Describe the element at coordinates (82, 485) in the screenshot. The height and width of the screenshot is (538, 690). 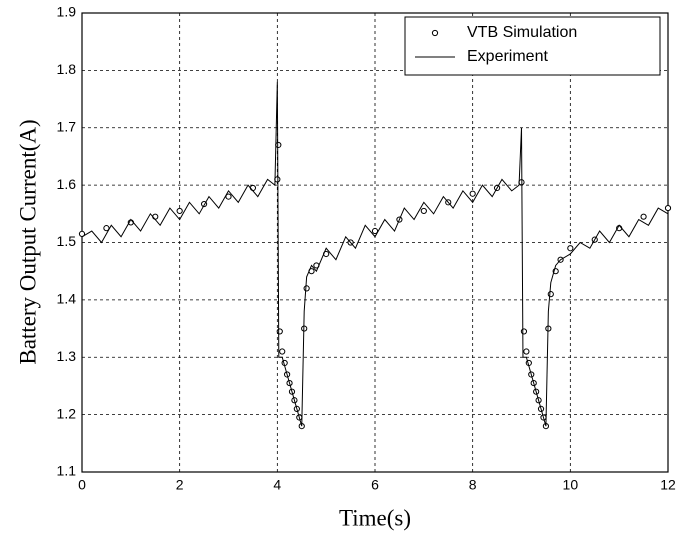
I see `x-tick-label: 0` at that location.